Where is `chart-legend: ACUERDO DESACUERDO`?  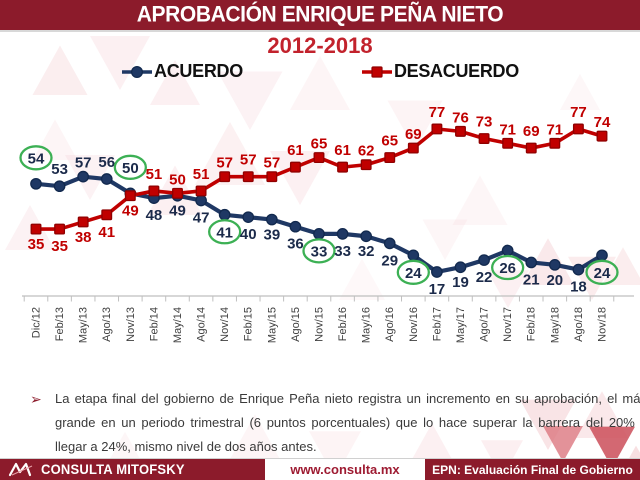
chart-legend: ACUERDO DESACUERDO is located at coordinates (320, 71).